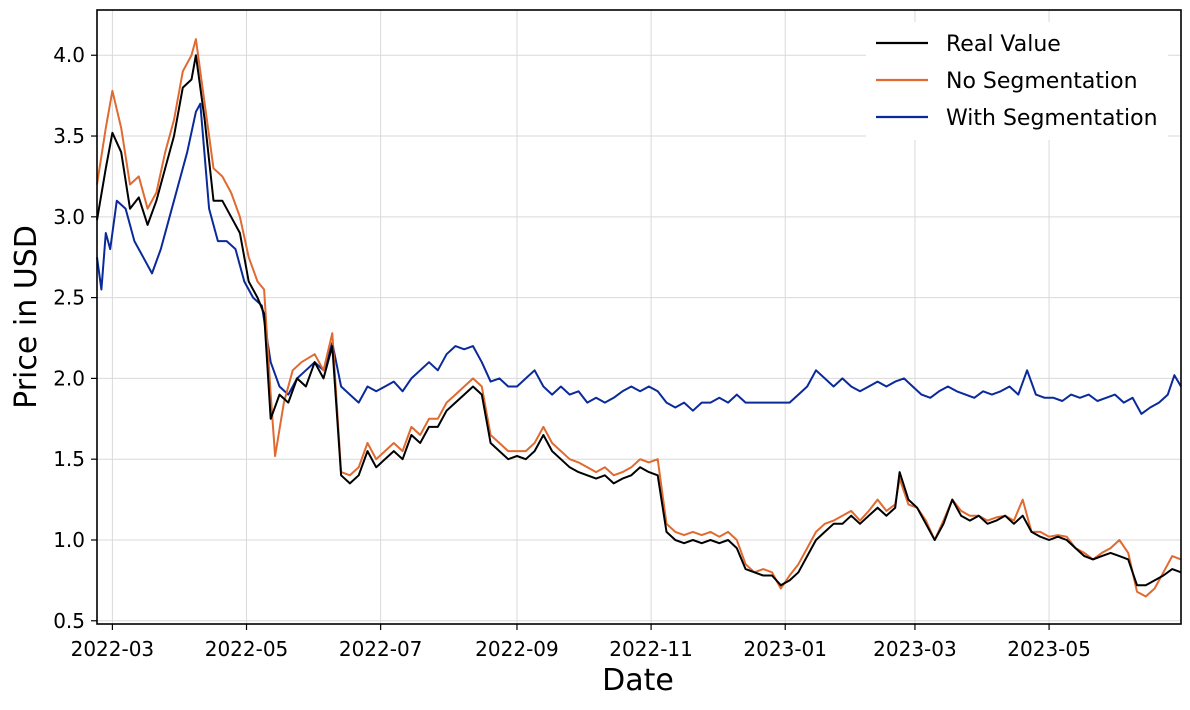 Image resolution: width=1190 pixels, height=710 pixels. I want to click on y-tick-label: 2.5, so click(69, 298).